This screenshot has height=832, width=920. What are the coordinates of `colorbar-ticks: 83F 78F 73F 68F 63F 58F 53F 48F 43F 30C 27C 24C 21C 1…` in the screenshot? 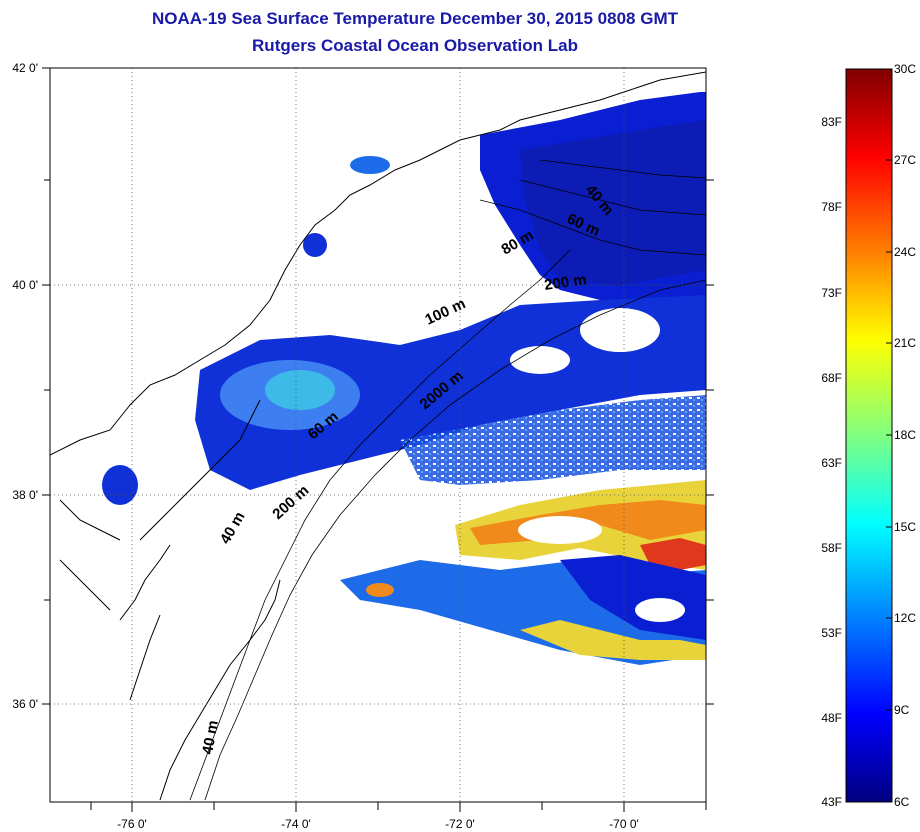 It's located at (868, 435).